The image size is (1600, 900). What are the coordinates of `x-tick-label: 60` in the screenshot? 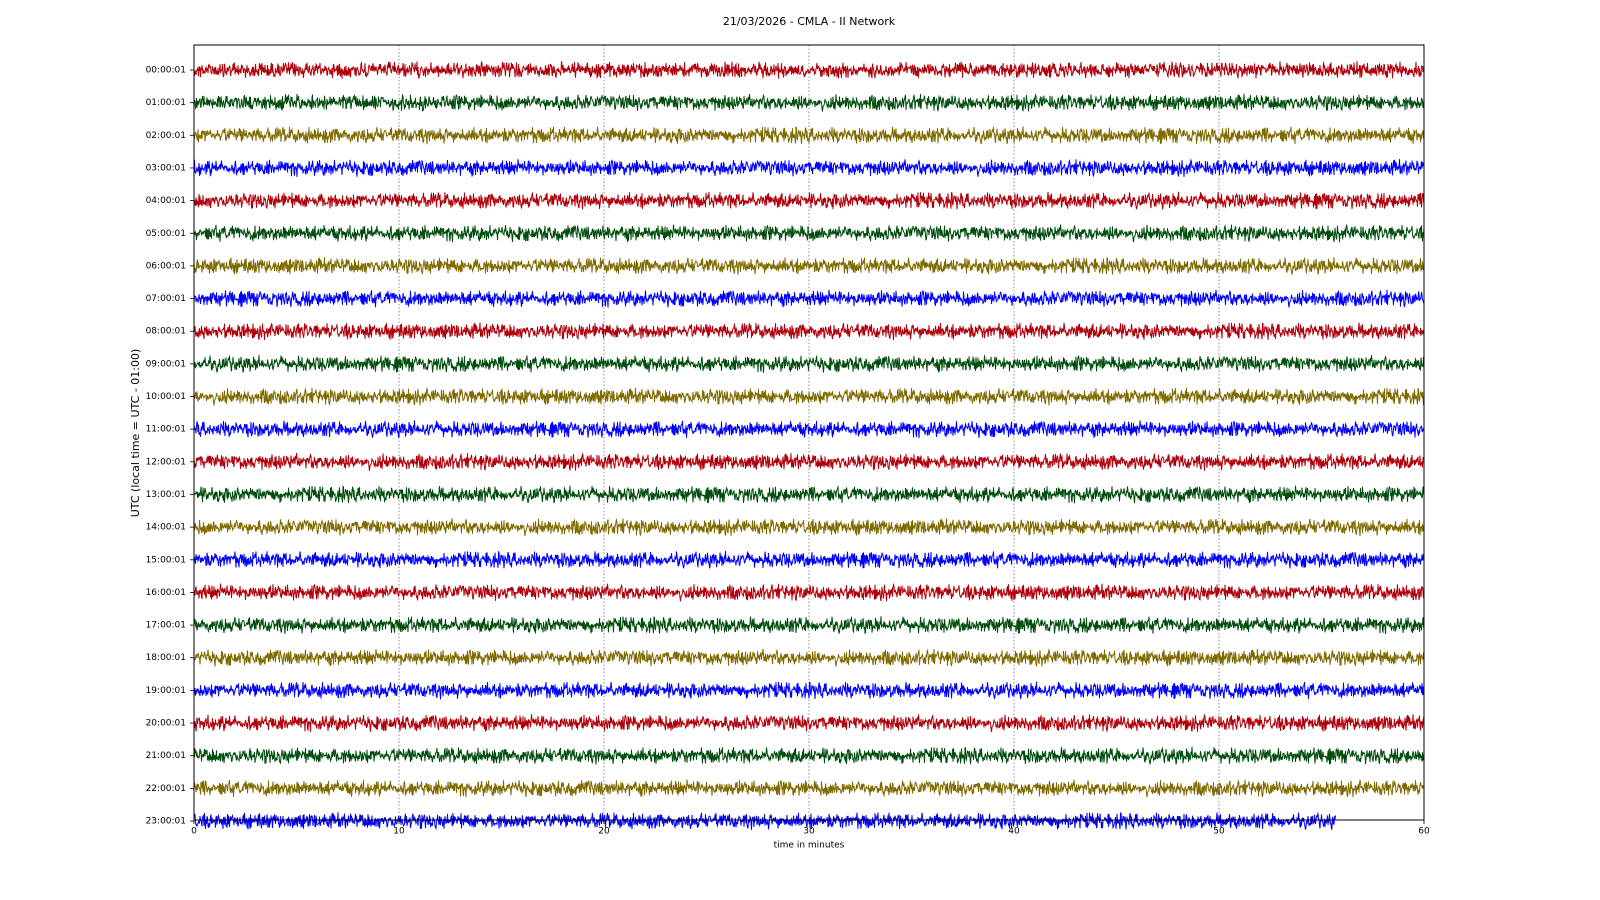 It's located at (1424, 832).